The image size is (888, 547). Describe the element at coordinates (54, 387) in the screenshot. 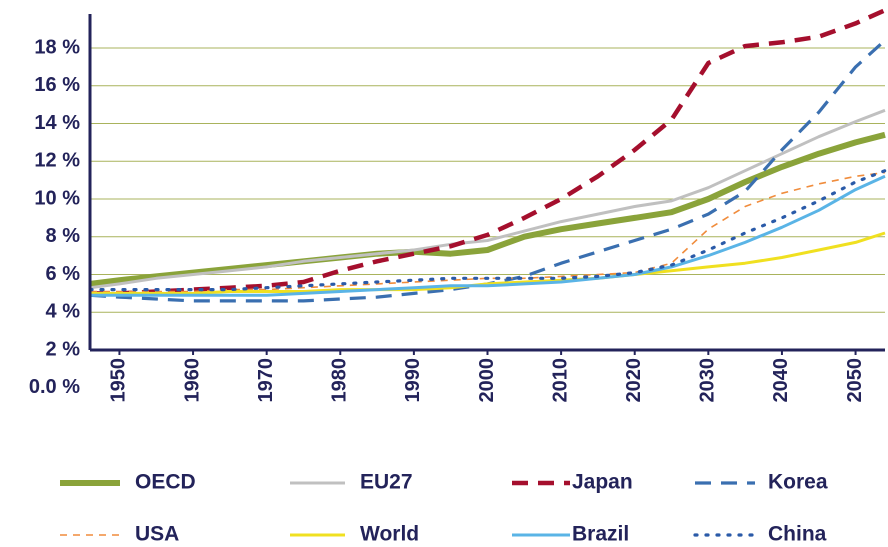

I see `y-tick-label: 0.0 %` at that location.